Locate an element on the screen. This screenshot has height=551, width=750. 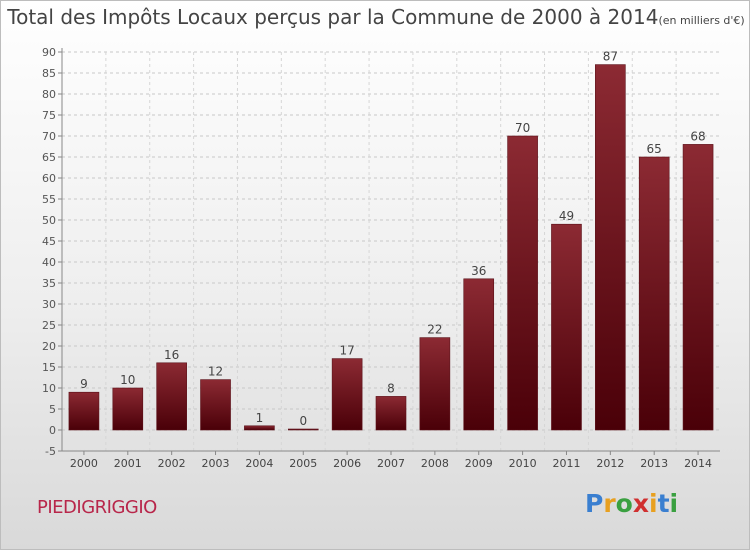
proxiti-logo: Proxiti is located at coordinates (631, 503).